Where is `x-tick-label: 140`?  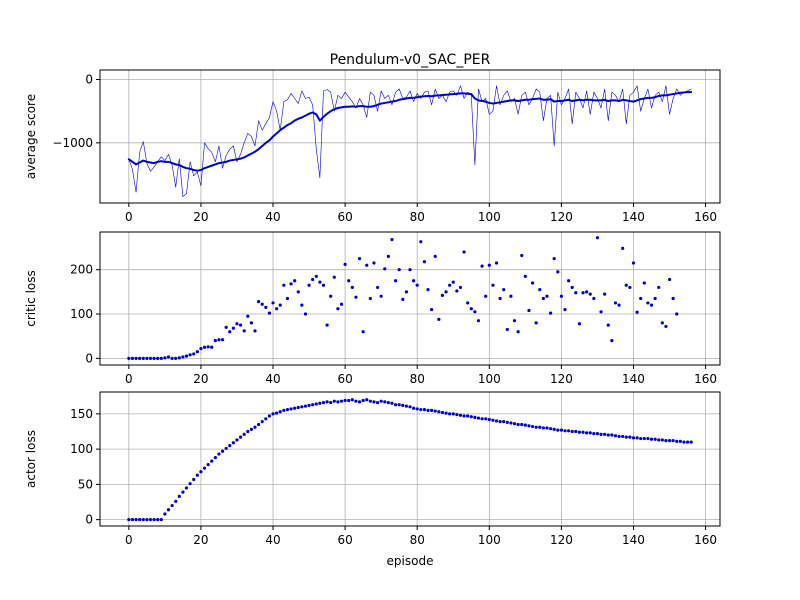
x-tick-label: 140 is located at coordinates (633, 379).